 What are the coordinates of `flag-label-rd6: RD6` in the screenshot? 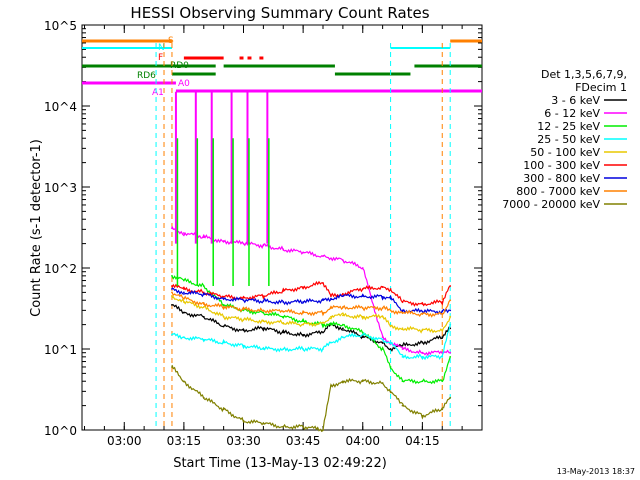 It's located at (146, 76).